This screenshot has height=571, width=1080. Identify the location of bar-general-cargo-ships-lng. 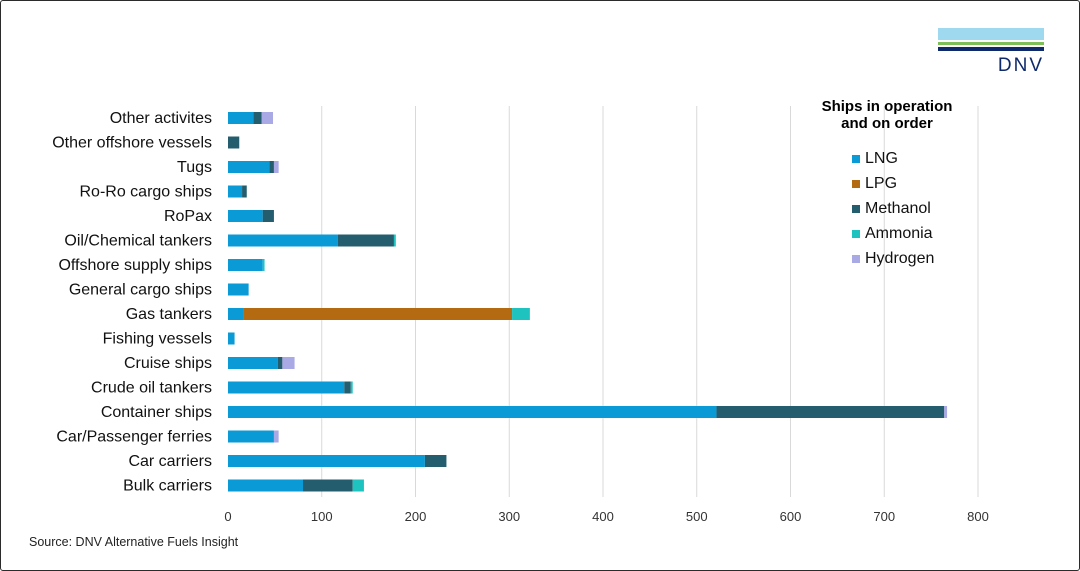
(238, 289).